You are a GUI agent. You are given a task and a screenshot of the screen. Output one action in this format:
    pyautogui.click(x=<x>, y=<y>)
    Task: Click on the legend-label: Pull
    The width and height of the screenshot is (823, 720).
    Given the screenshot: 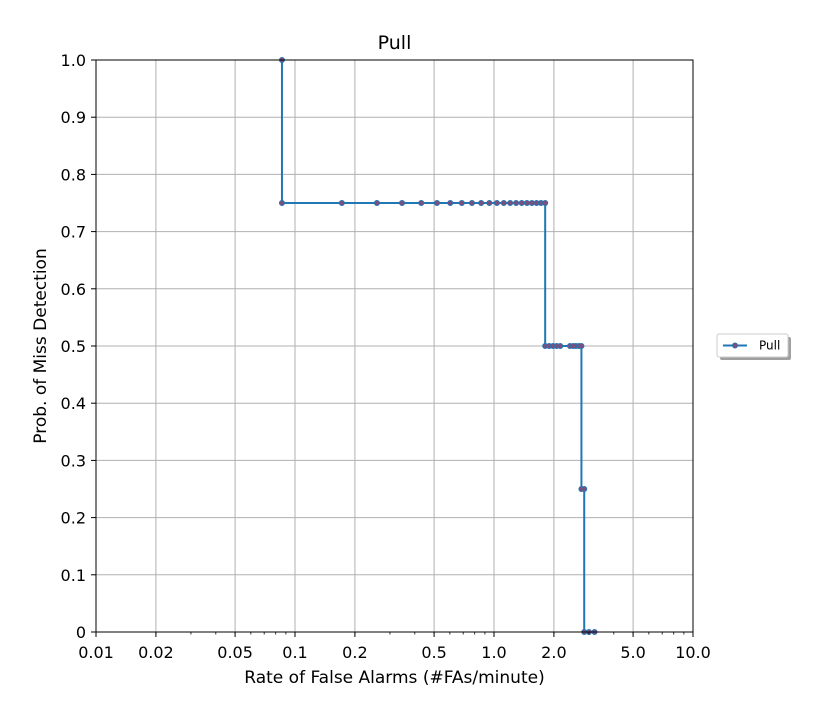 What is the action you would take?
    pyautogui.click(x=769, y=346)
    